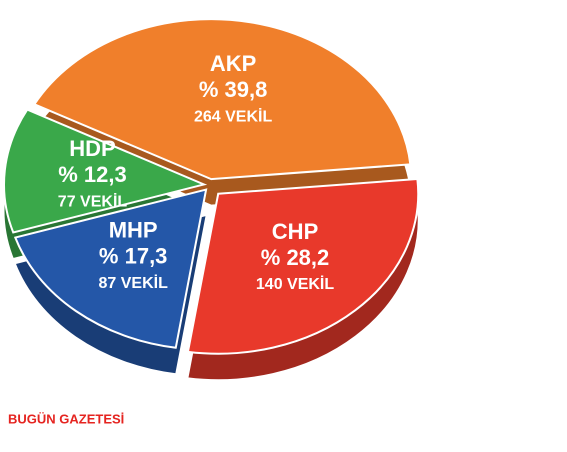 This screenshot has width=567, height=452. Describe the element at coordinates (66, 418) in the screenshot. I see `source: BUGÜN GAZETESİ` at that location.